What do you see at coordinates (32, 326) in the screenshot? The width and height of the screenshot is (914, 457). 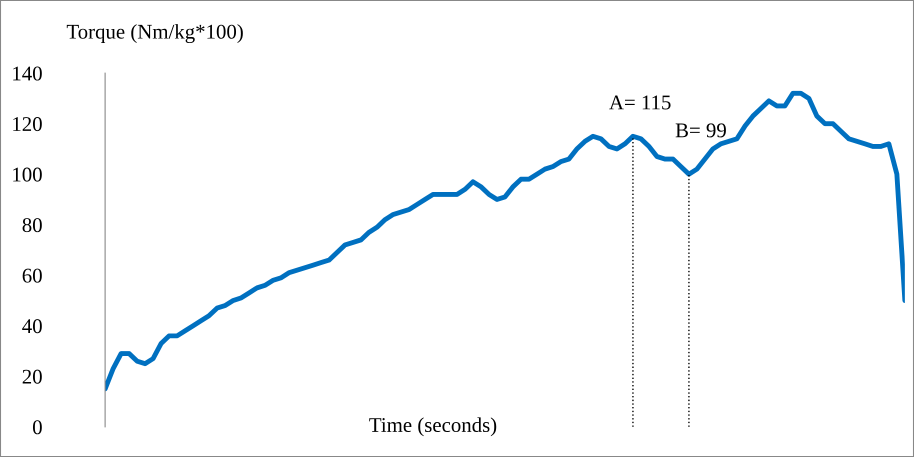 I see `y-tick-label: 40` at bounding box center [32, 326].